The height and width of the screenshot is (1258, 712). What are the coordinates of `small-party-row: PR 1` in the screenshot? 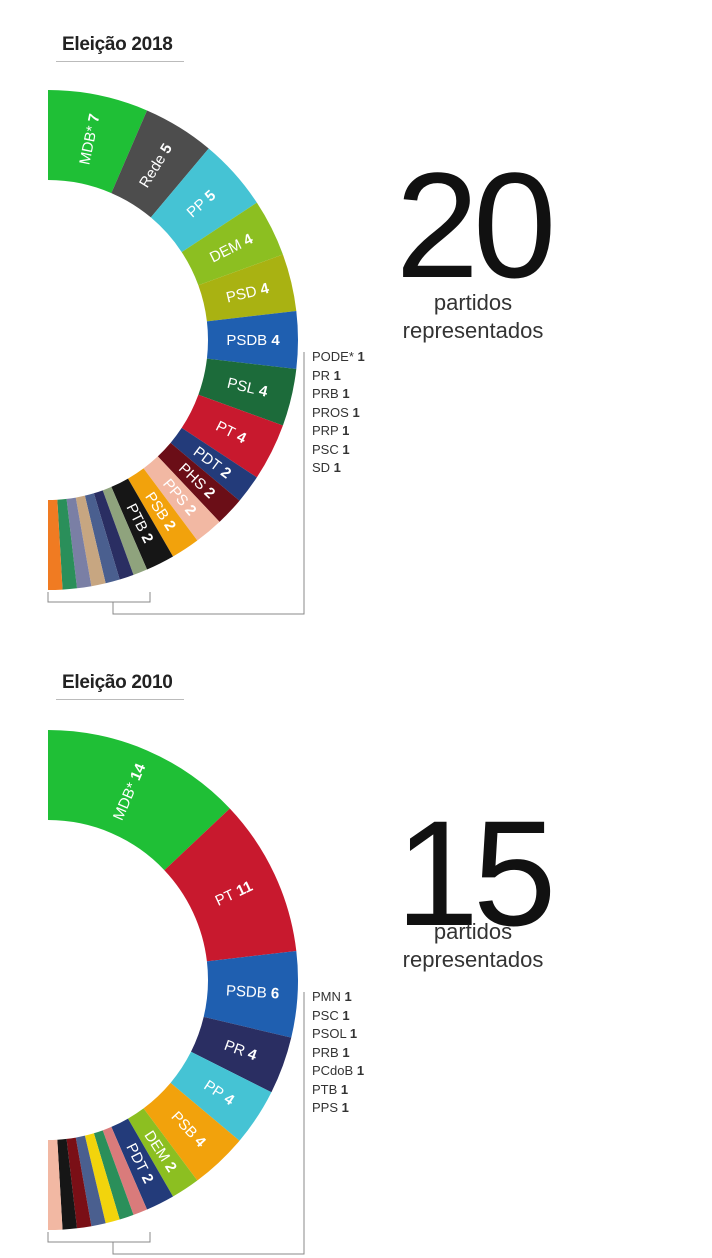 It's located at (338, 376).